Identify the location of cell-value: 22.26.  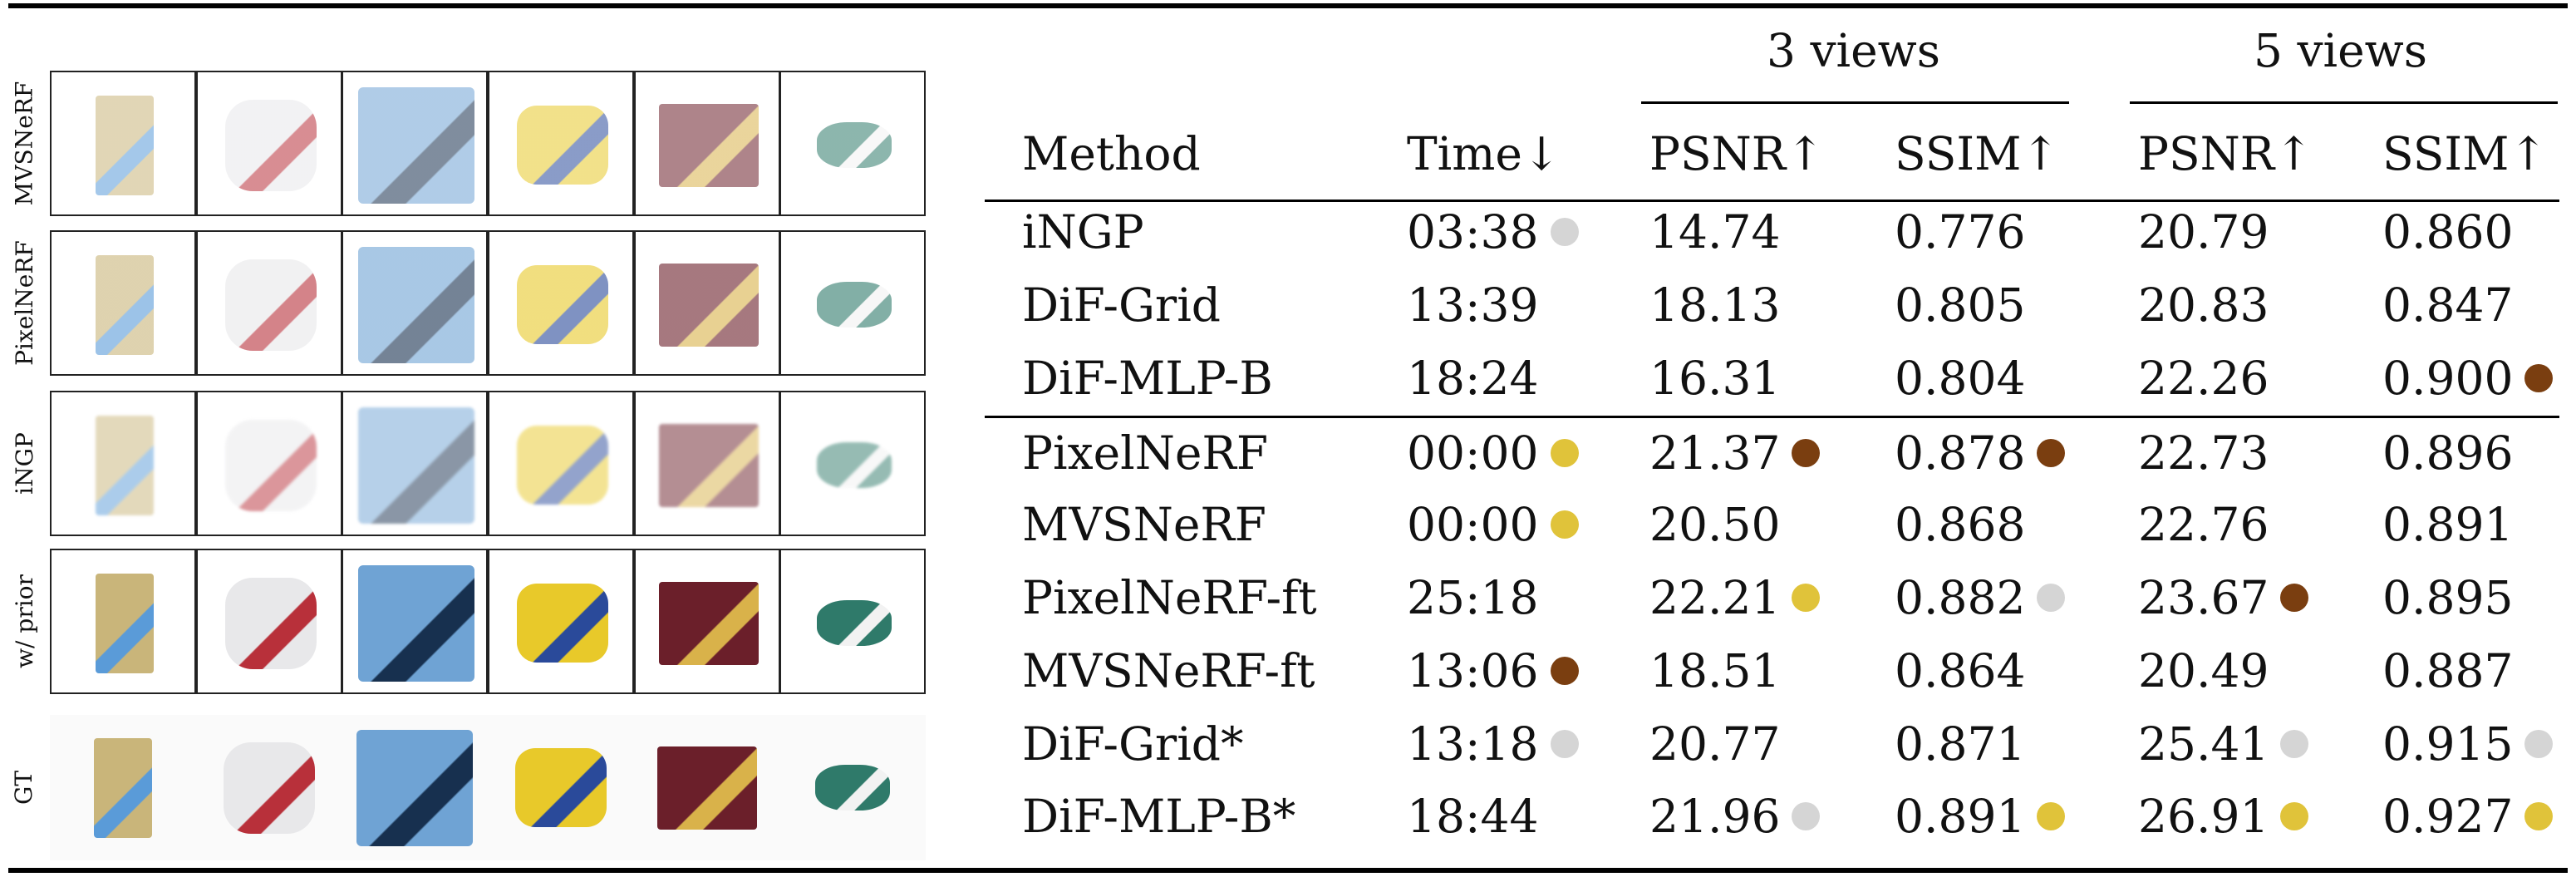
(2203, 378).